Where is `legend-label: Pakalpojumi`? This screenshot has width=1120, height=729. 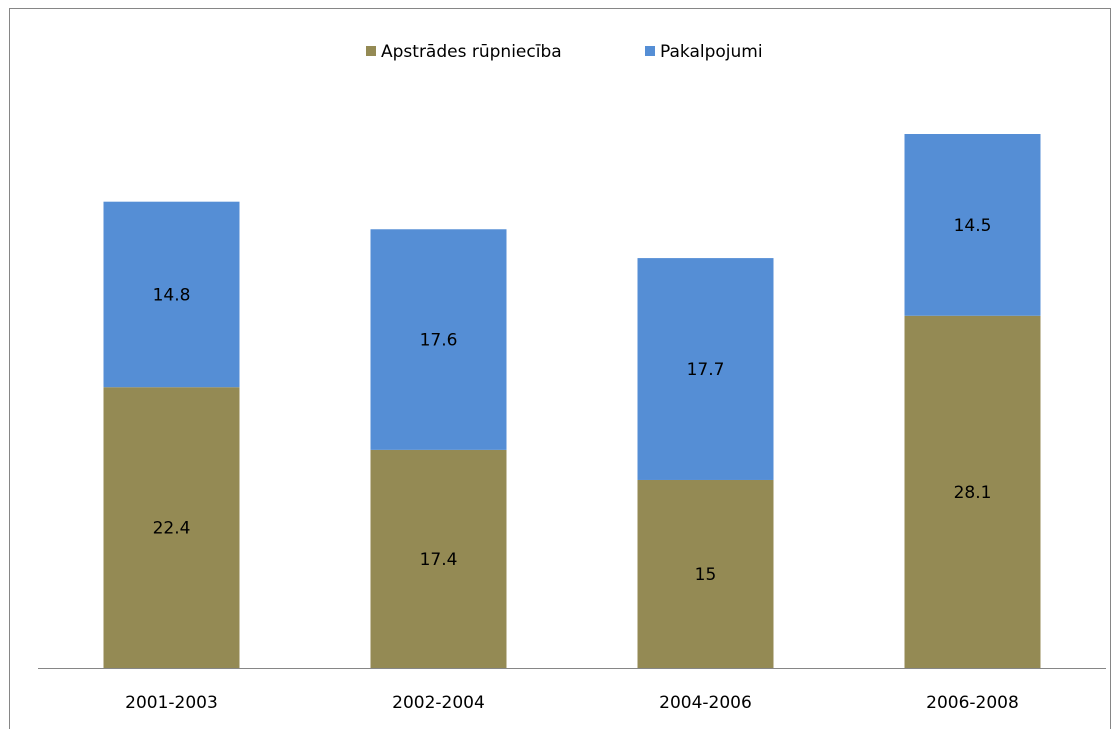 legend-label: Pakalpojumi is located at coordinates (711, 52).